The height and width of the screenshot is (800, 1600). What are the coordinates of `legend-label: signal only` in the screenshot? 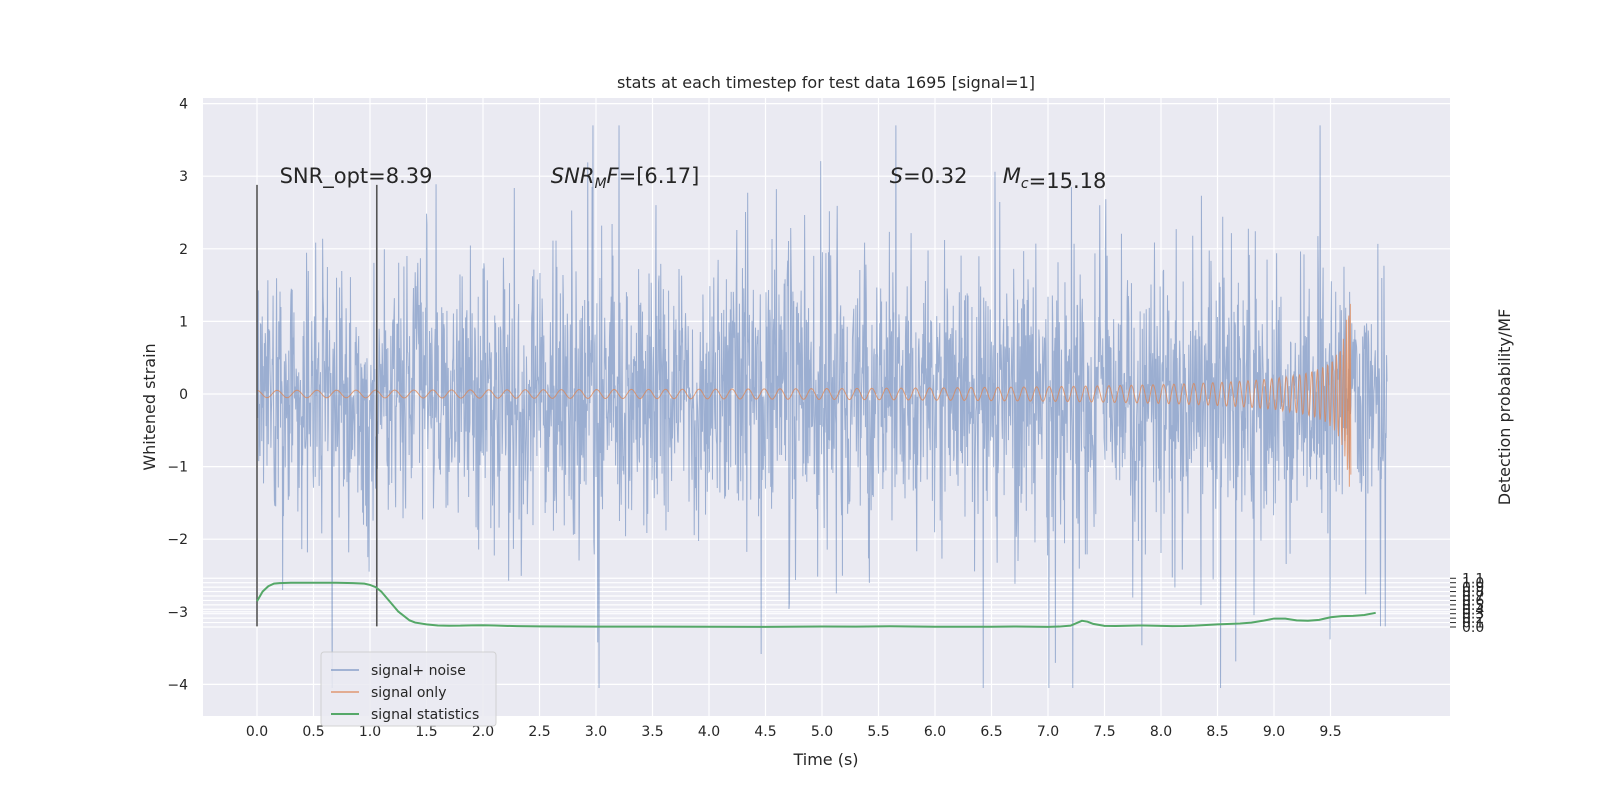 It's located at (408, 693).